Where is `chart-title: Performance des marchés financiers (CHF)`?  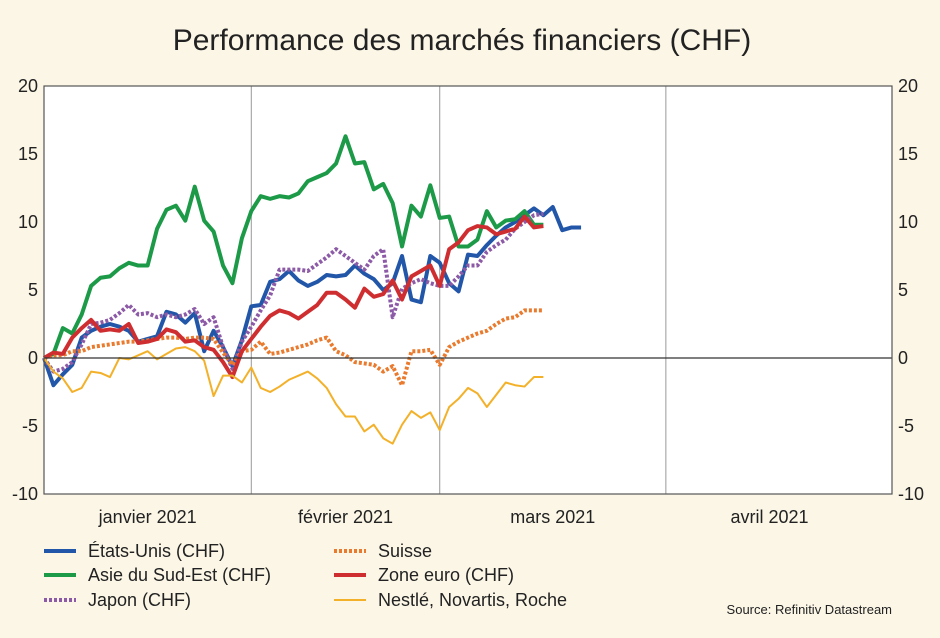
chart-title: Performance des marchés financiers (CHF) is located at coordinates (462, 40).